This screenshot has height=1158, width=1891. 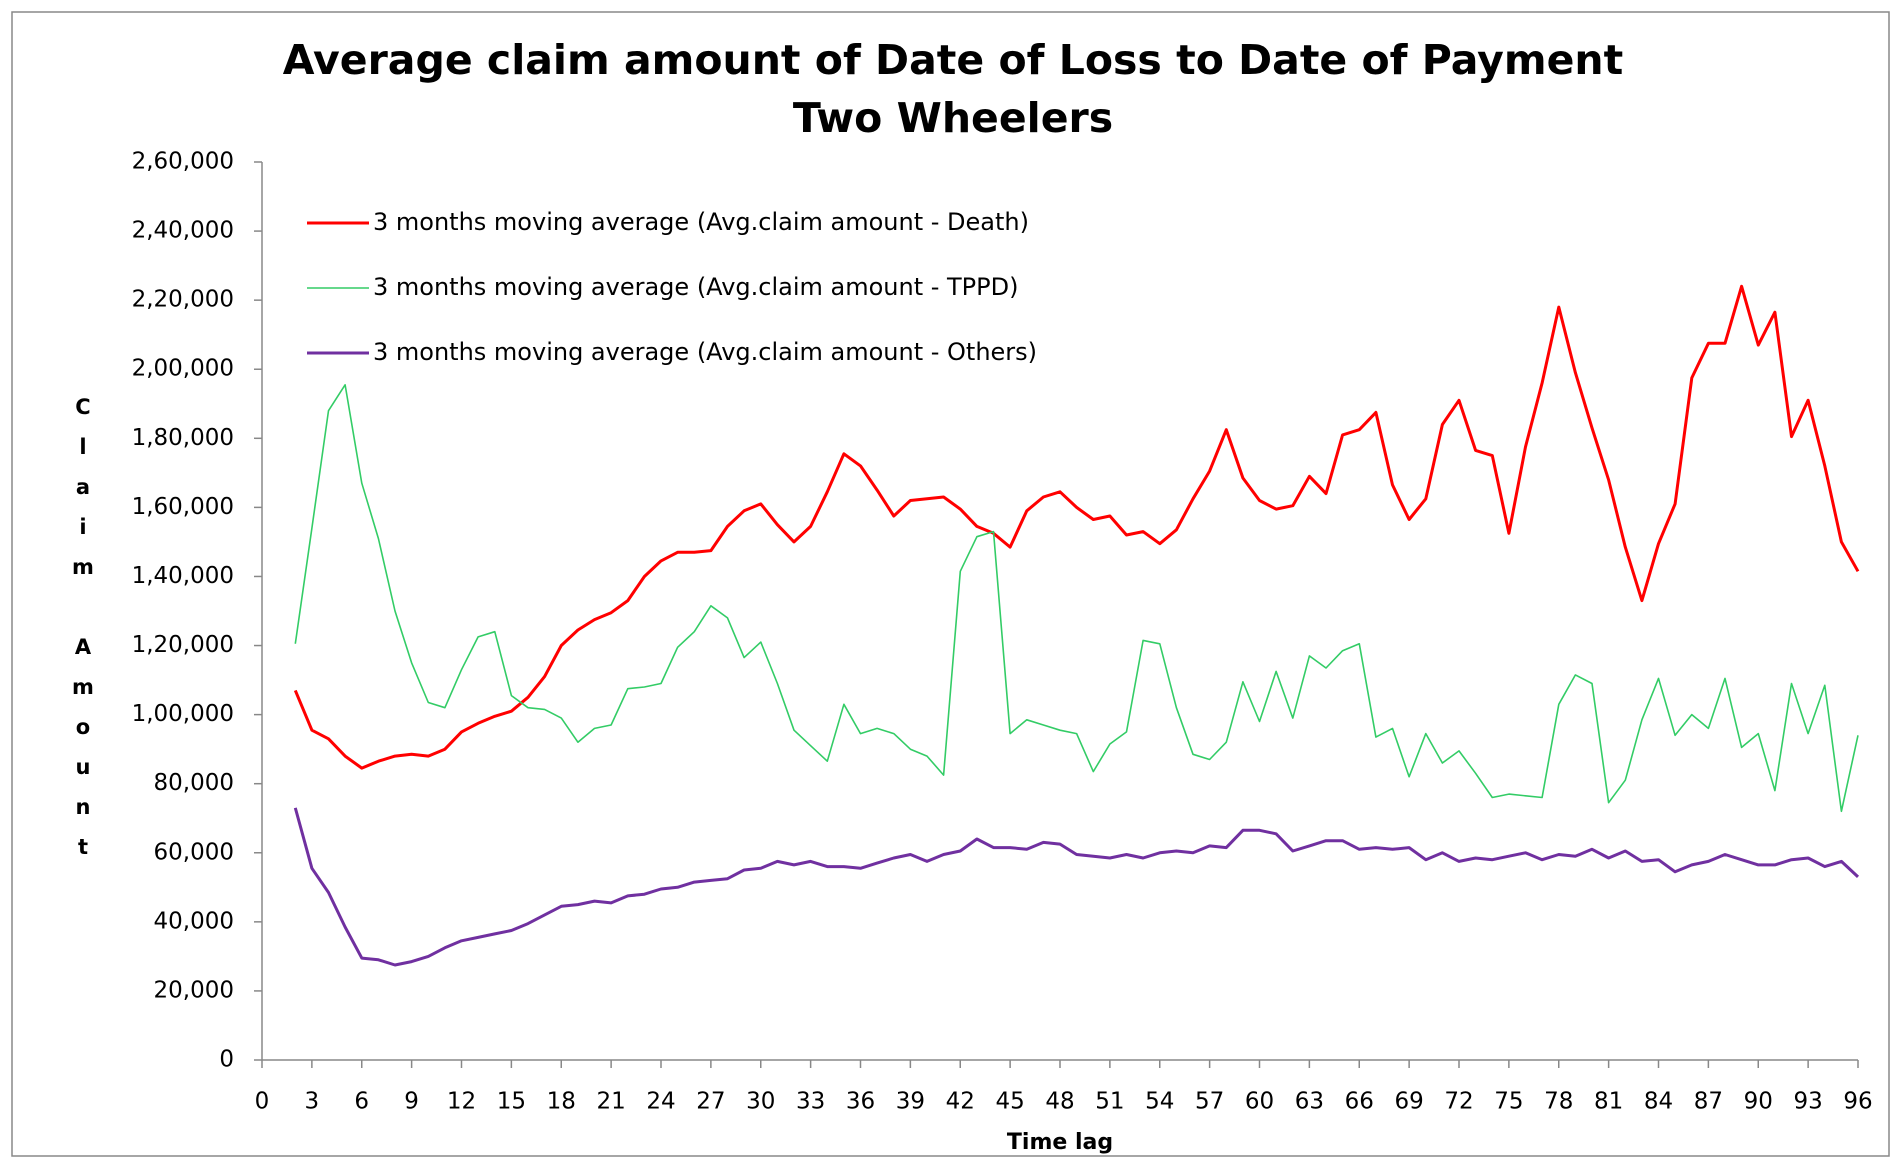 I want to click on y-tick-label: 1,40,000, so click(x=183, y=576).